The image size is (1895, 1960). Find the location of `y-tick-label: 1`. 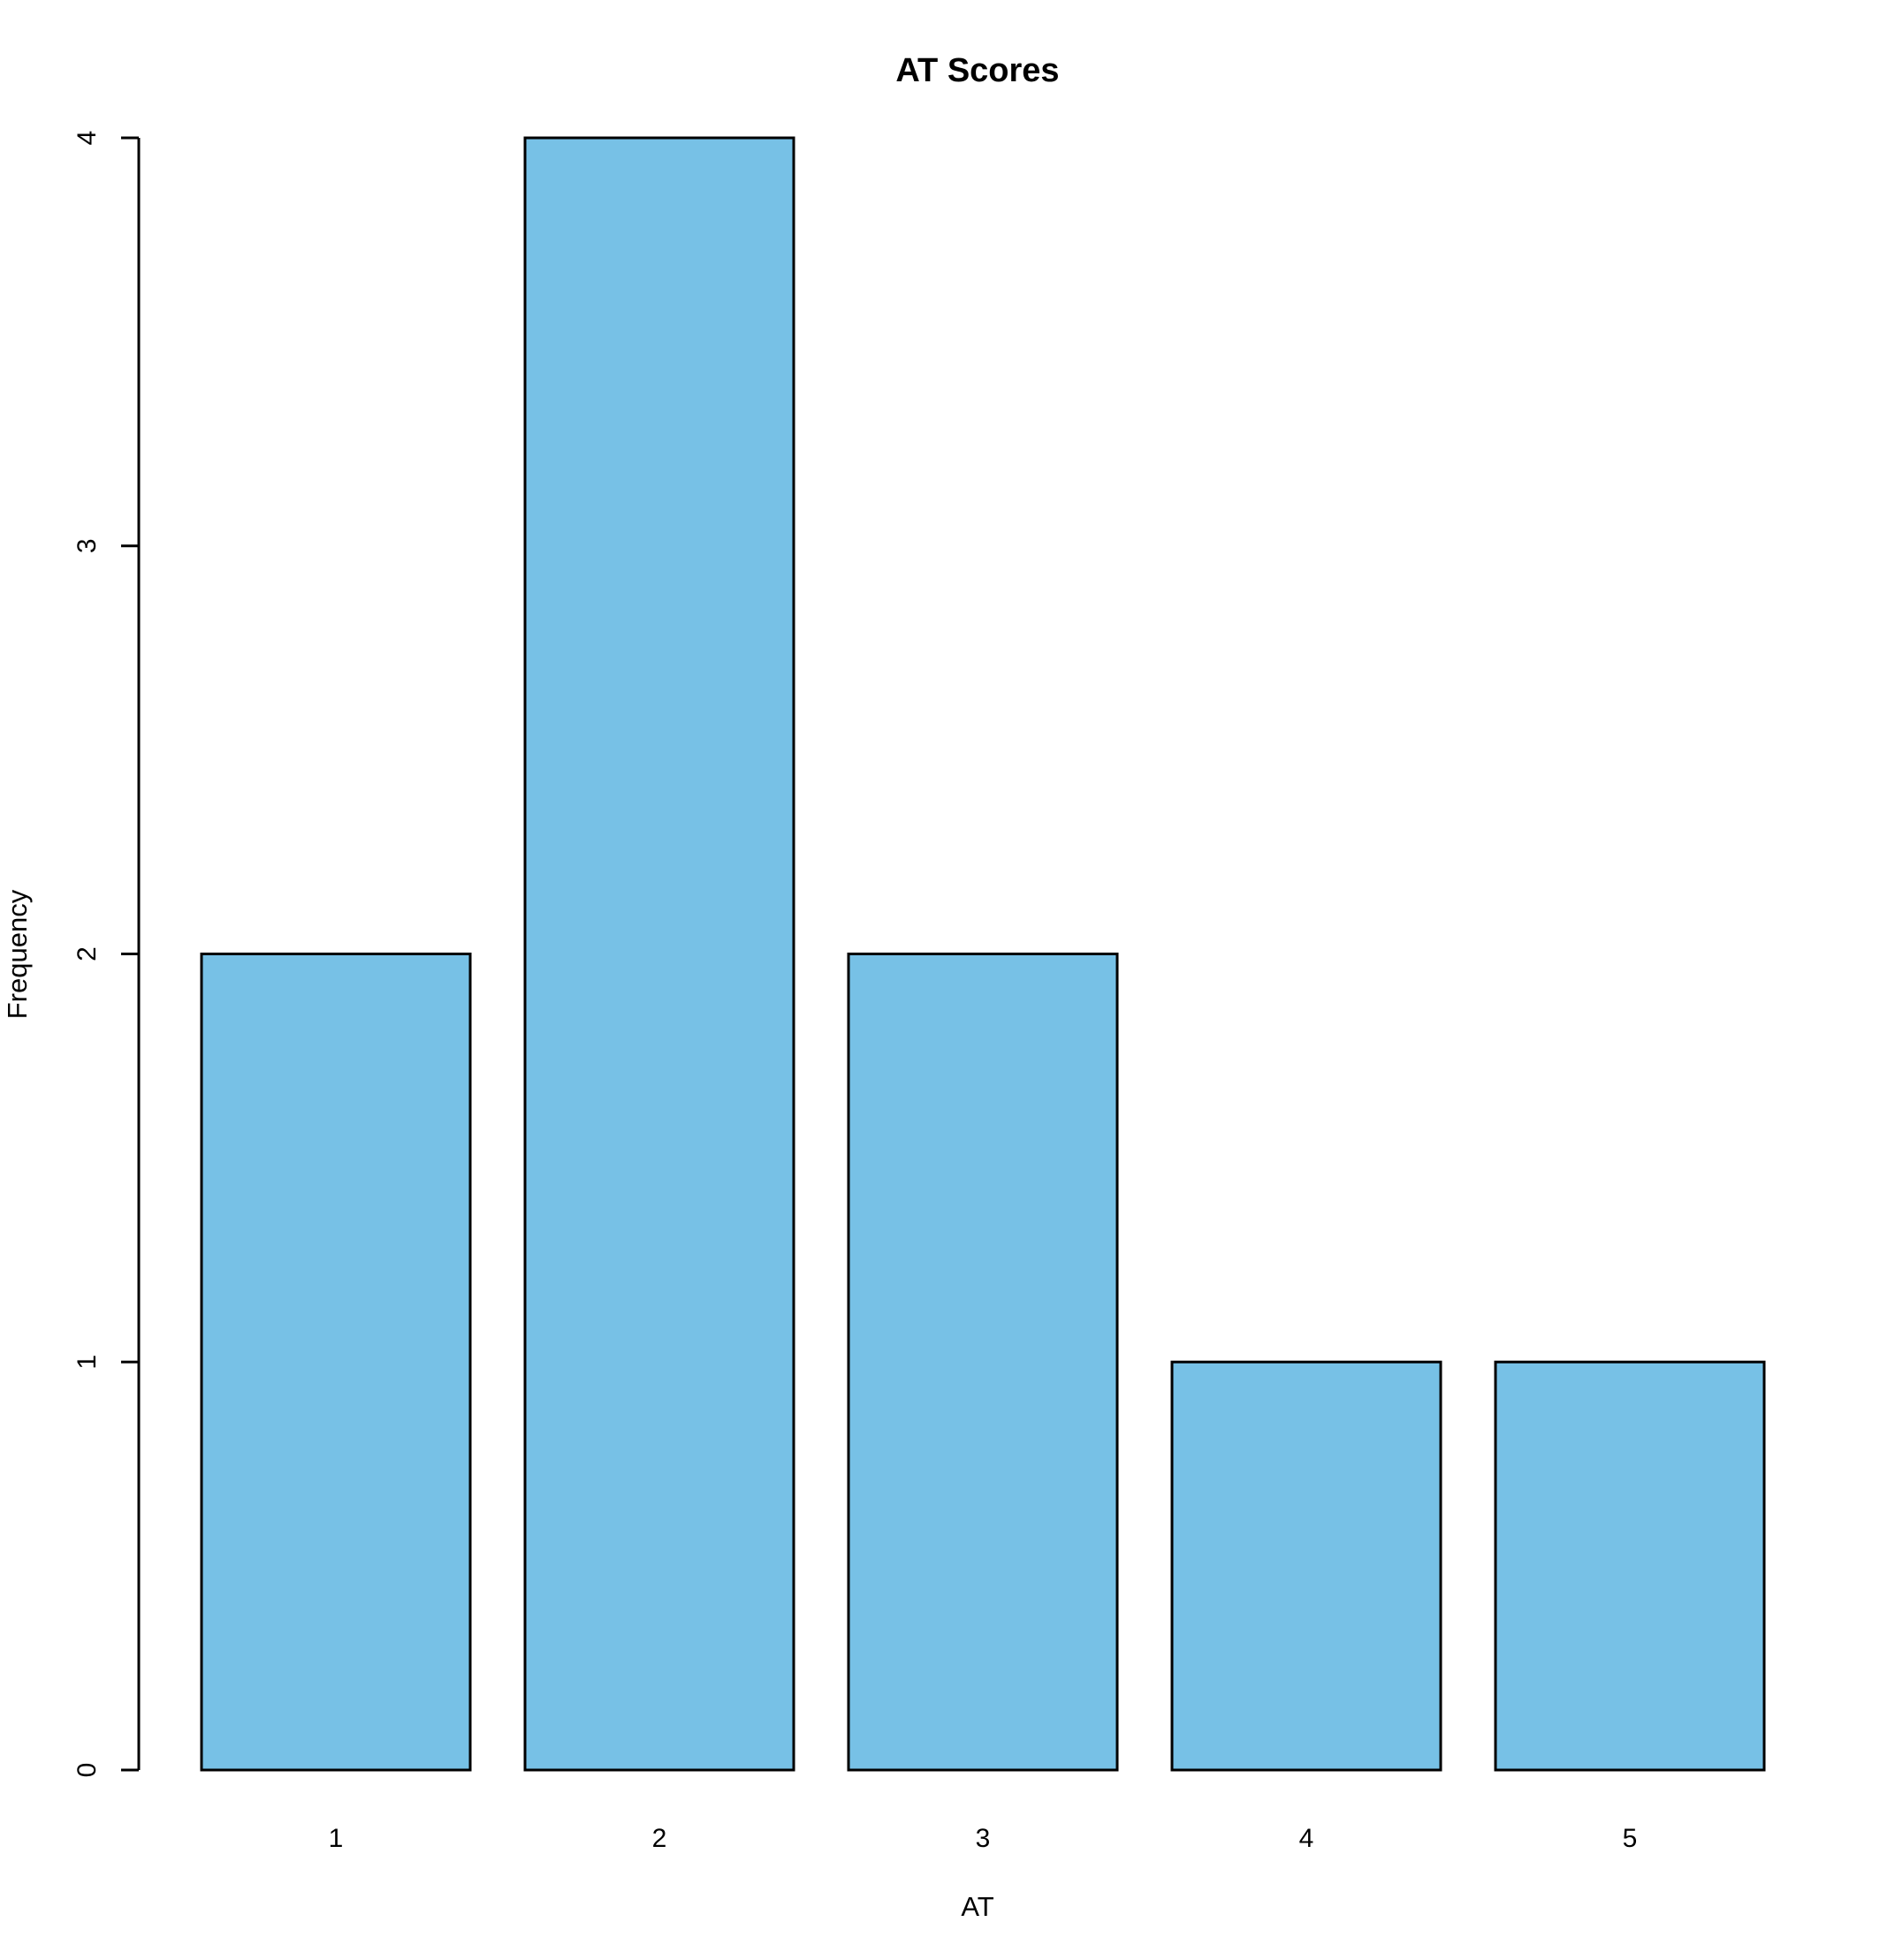

y-tick-label: 1 is located at coordinates (87, 1362).